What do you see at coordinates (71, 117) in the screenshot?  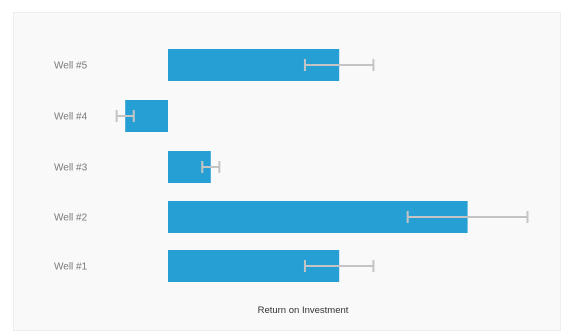 I see `category-label: Well #4` at bounding box center [71, 117].